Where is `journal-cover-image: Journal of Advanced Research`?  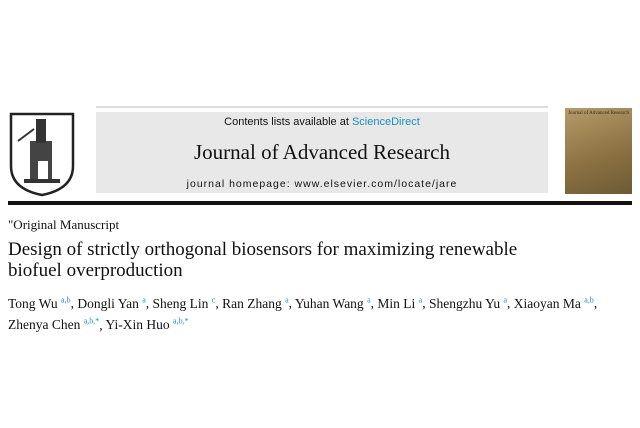
journal-cover-image: Journal of Advanced Research is located at coordinates (598, 151).